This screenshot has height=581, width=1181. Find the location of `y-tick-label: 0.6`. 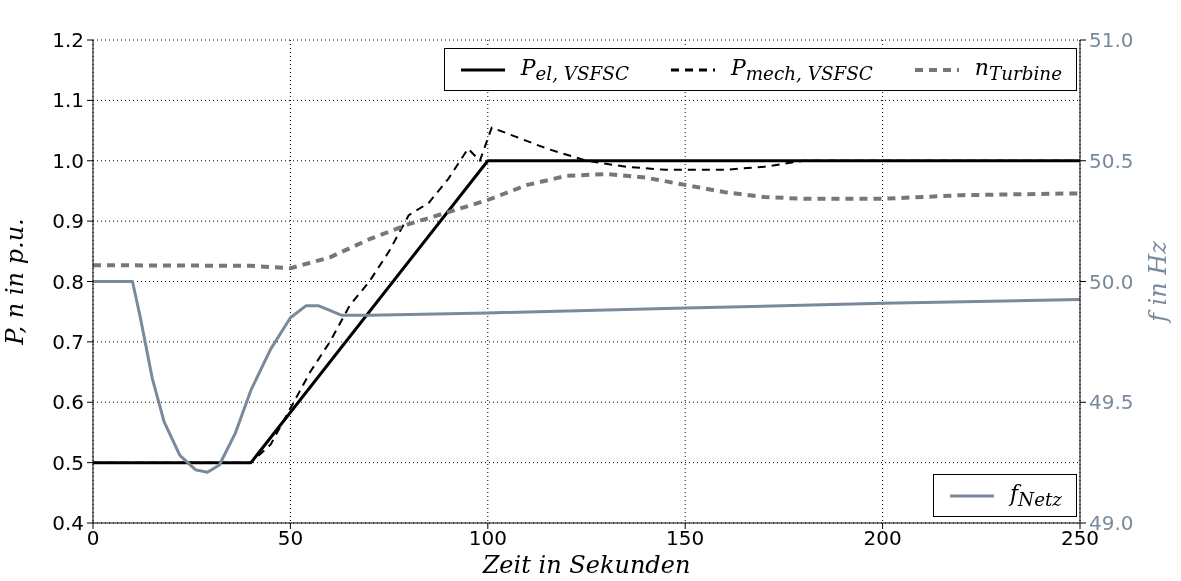

y-tick-label: 0.6 is located at coordinates (68, 402).